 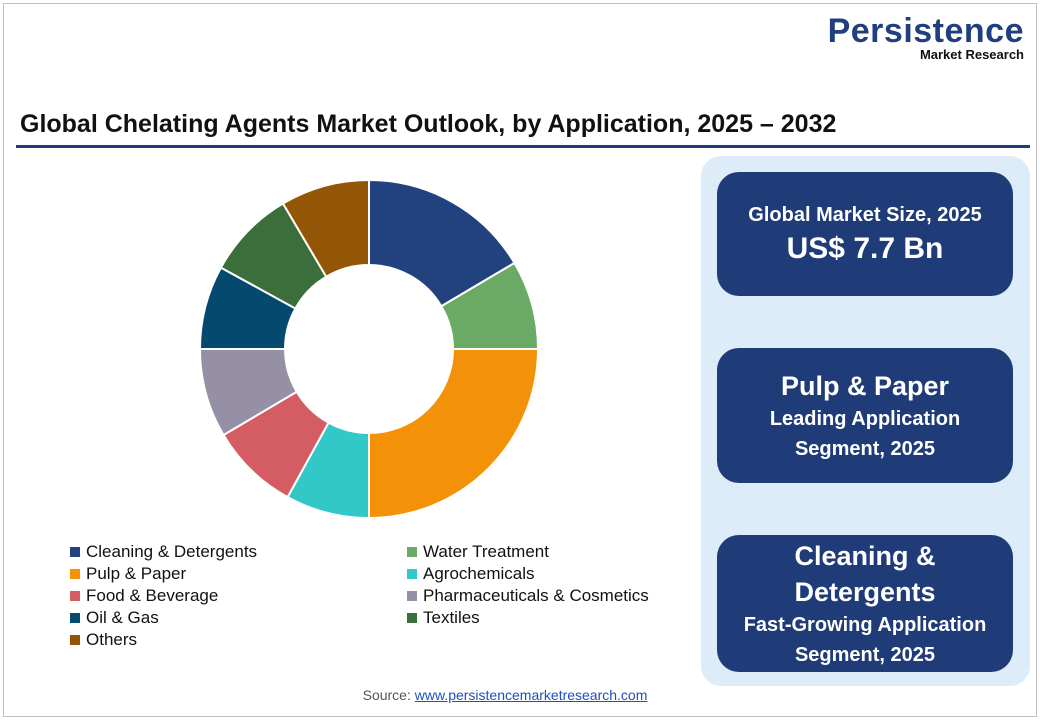 I want to click on legend-label: Agrochemicals, so click(x=479, y=573).